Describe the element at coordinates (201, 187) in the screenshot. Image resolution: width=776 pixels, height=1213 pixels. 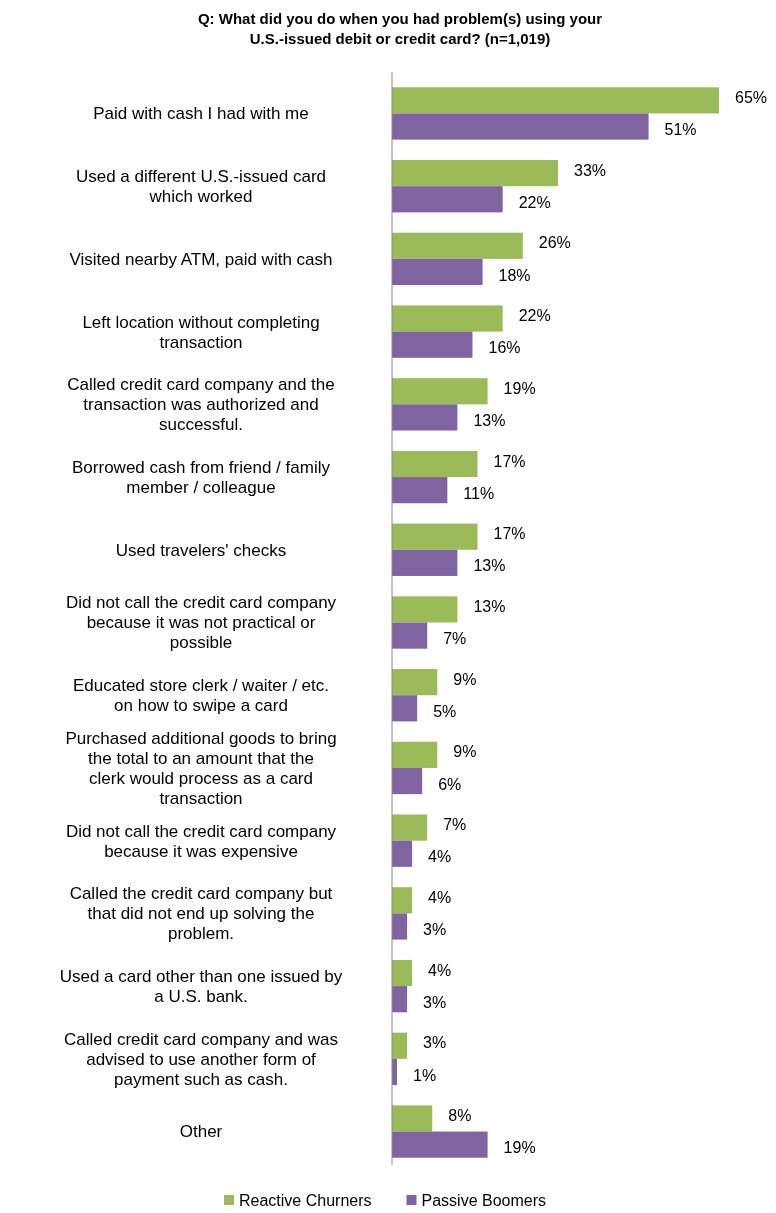
I see `y-tick-label: Used a different U.S.-issued card which worked` at that location.